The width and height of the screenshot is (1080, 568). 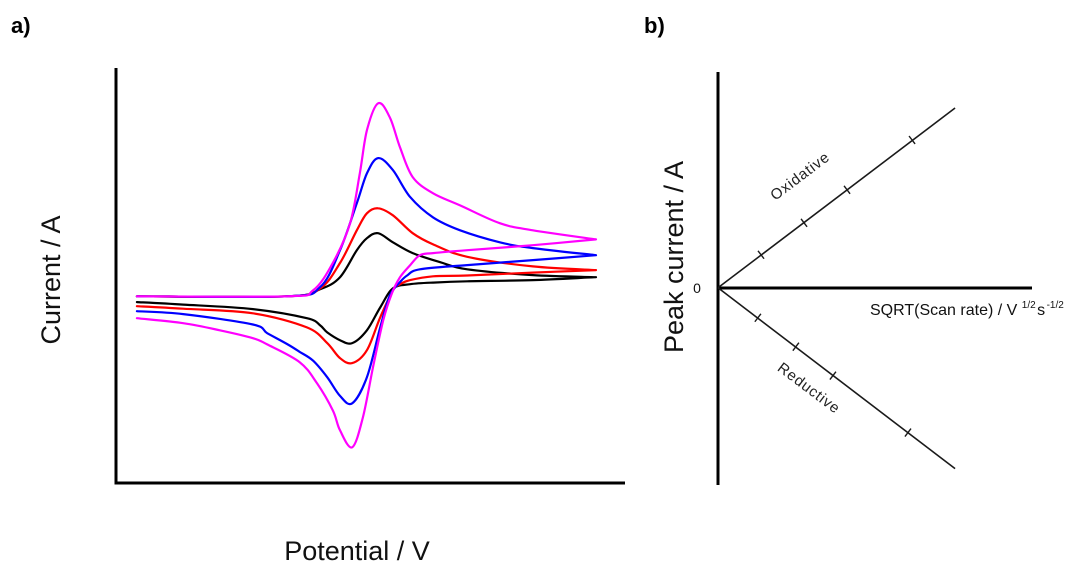 What do you see at coordinates (697, 288) in the screenshot?
I see `y-tick-label-zero: 0` at bounding box center [697, 288].